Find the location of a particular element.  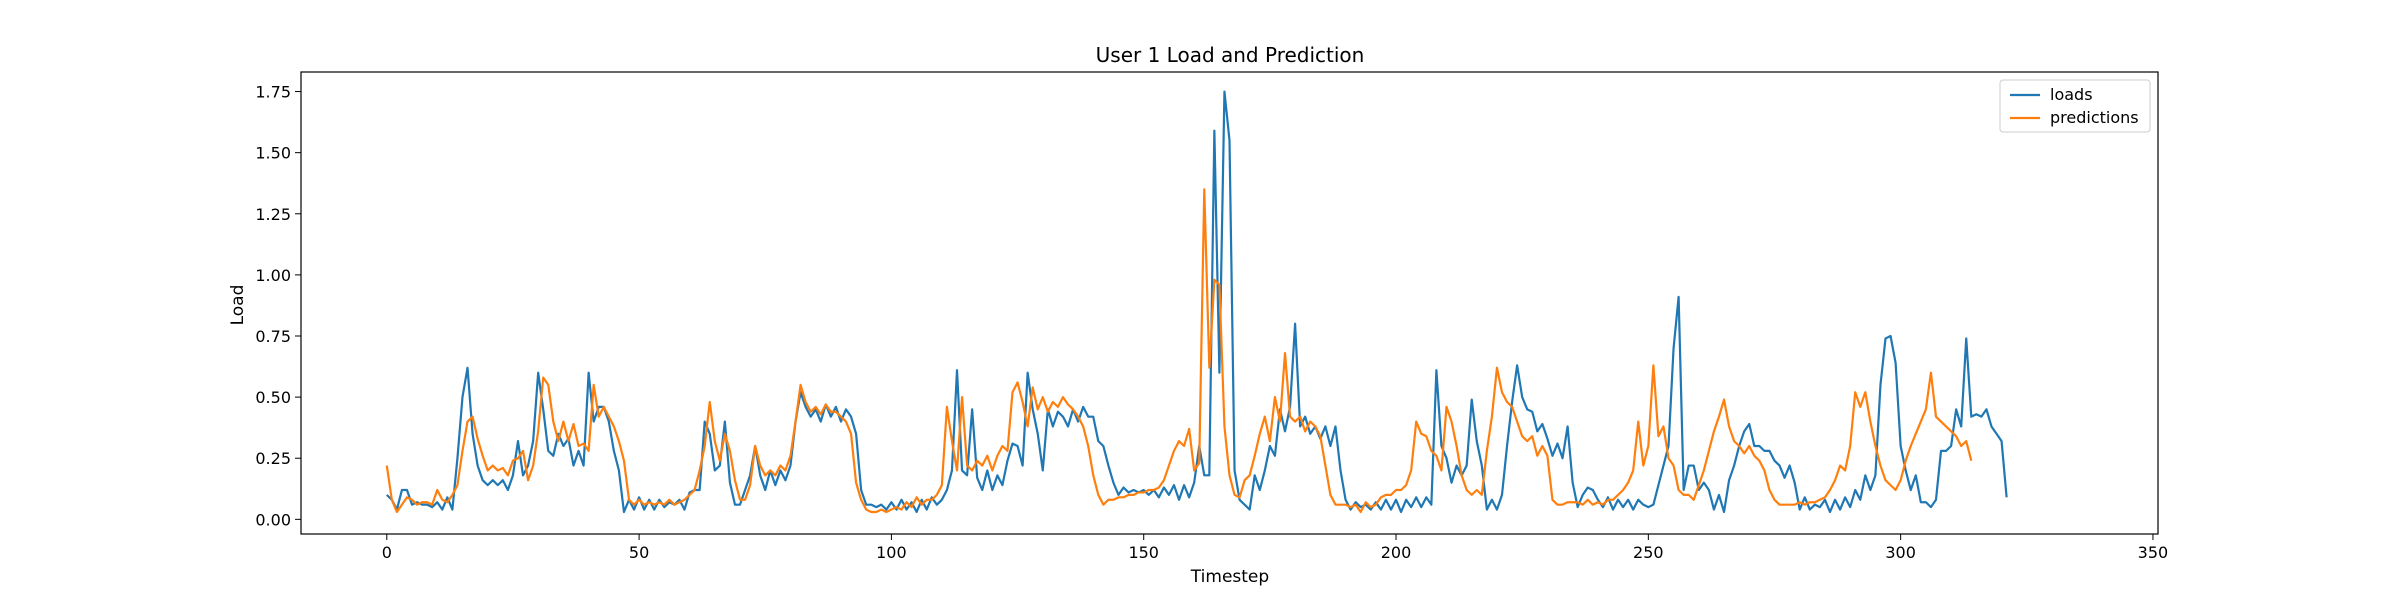

y-axis-label: Load is located at coordinates (238, 305).